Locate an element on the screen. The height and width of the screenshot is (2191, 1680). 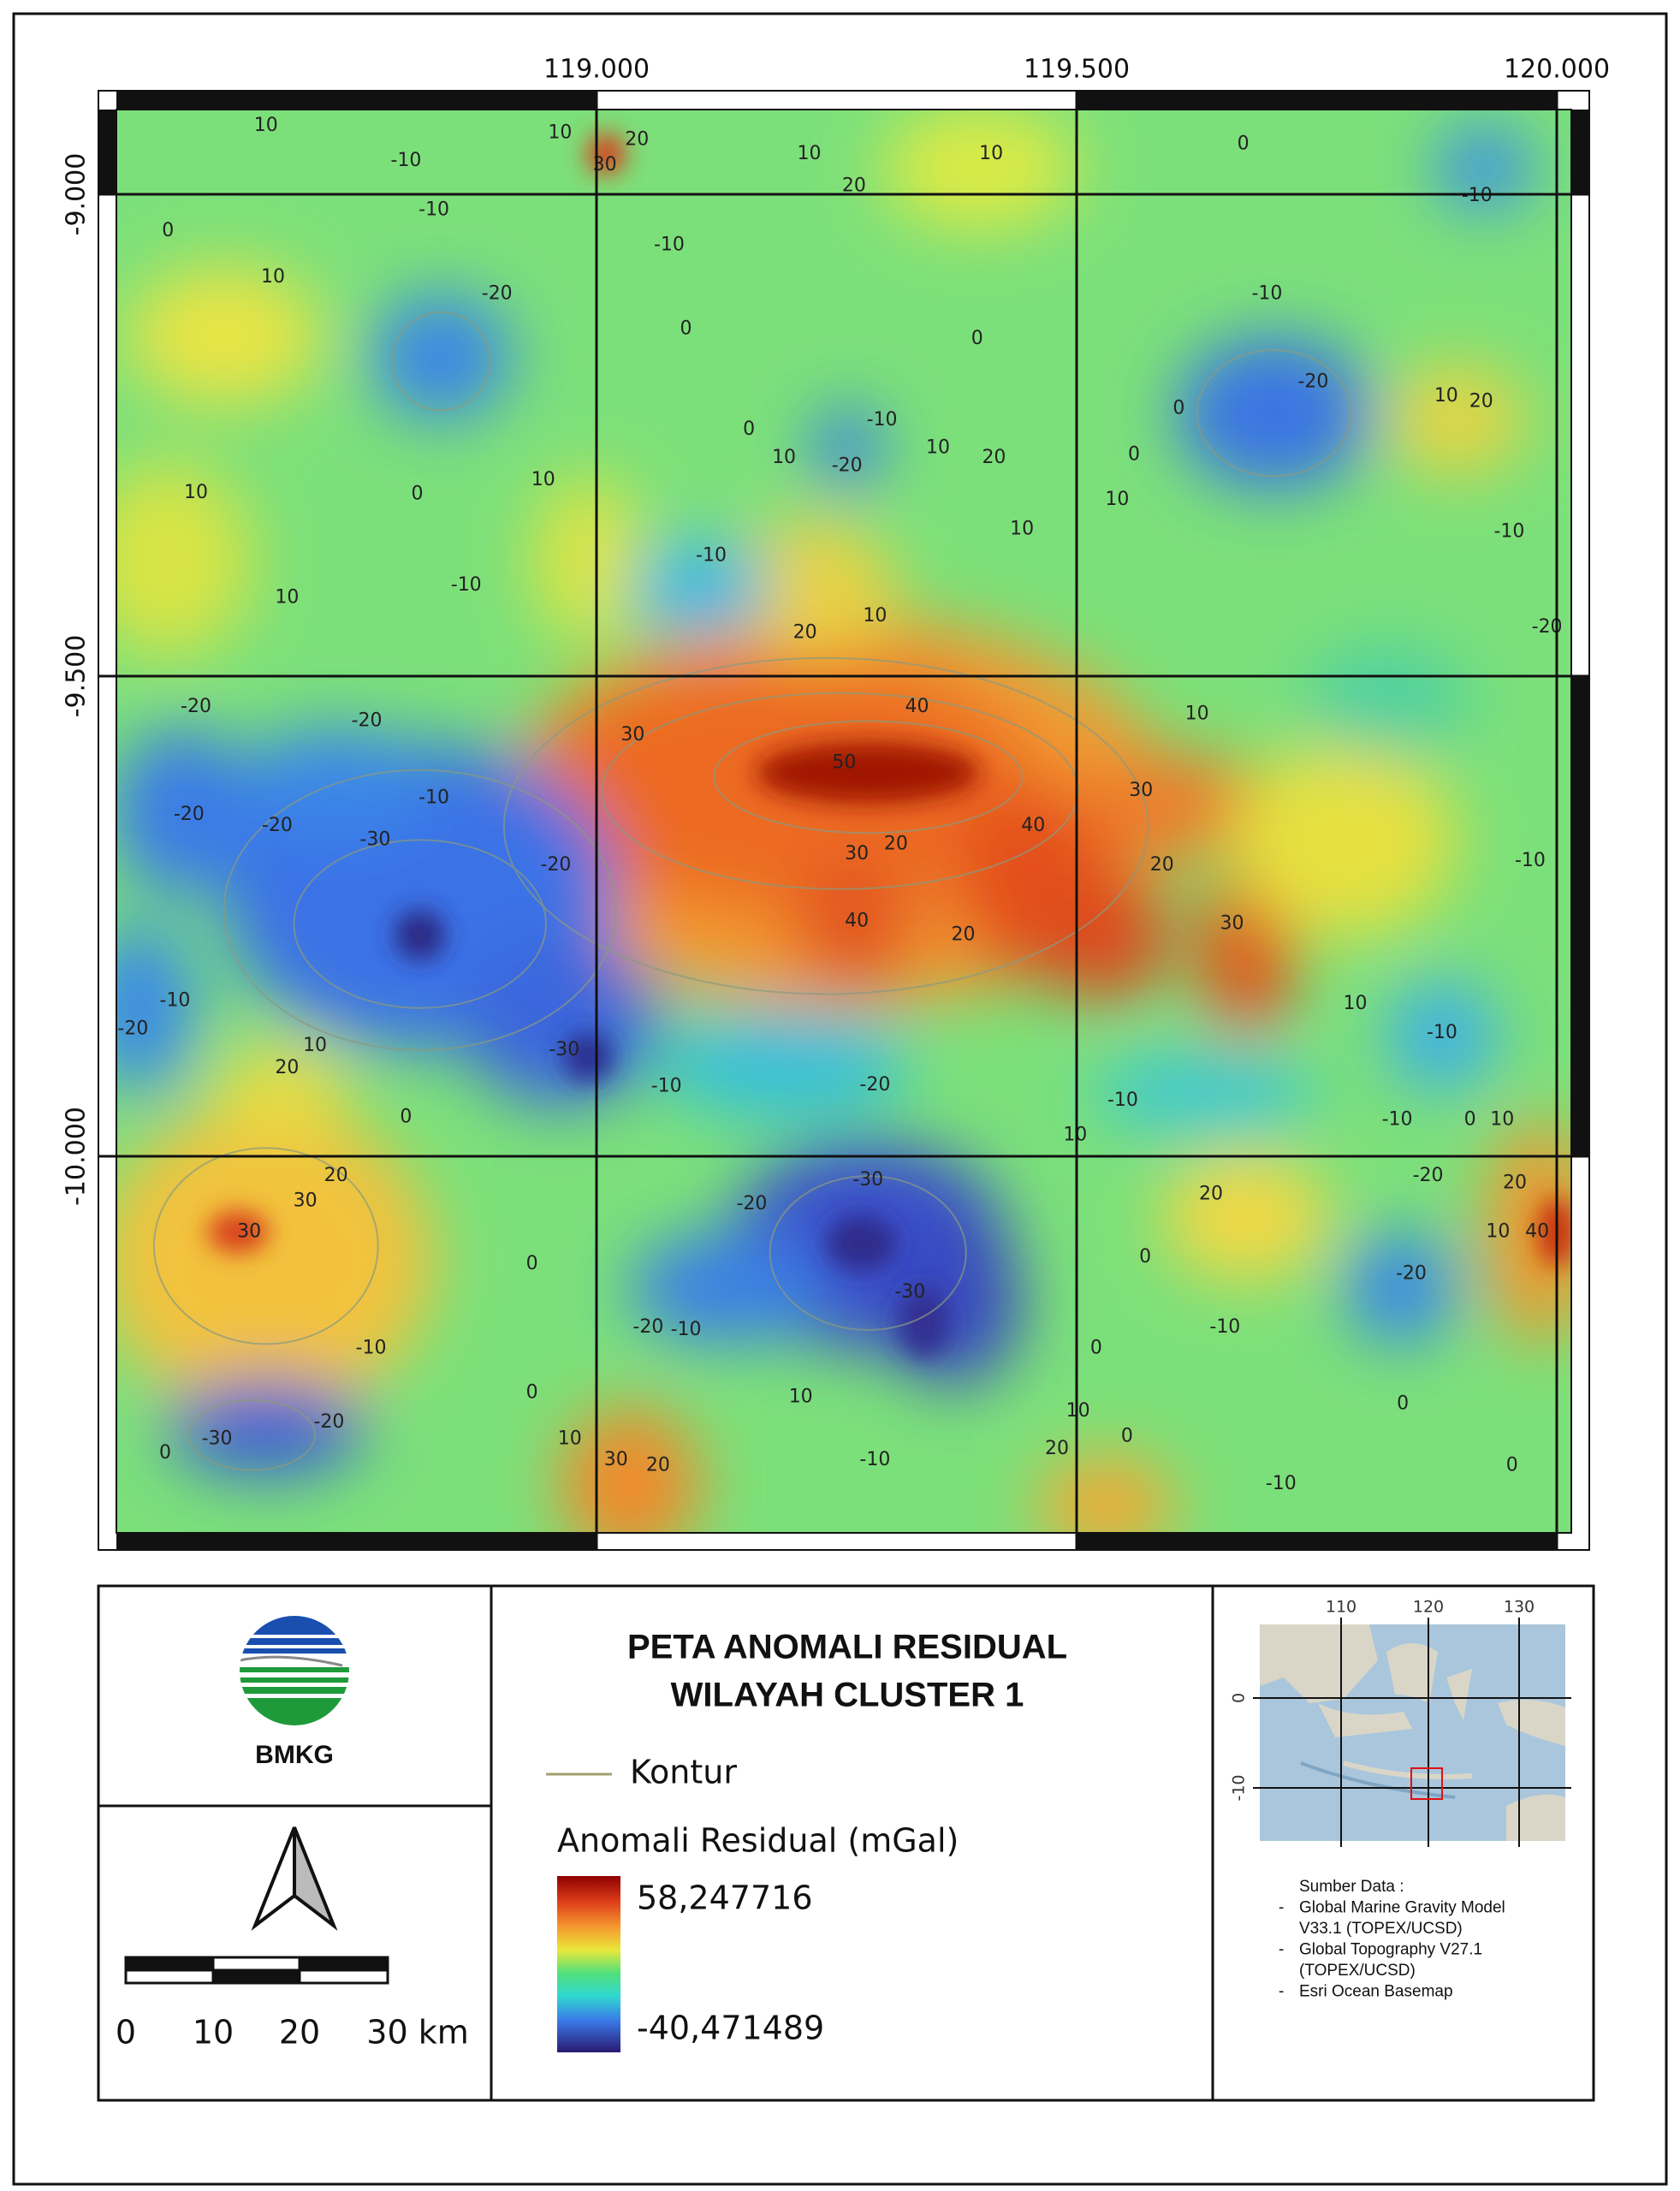
inset-extent is located at coordinates (1426, 1783).